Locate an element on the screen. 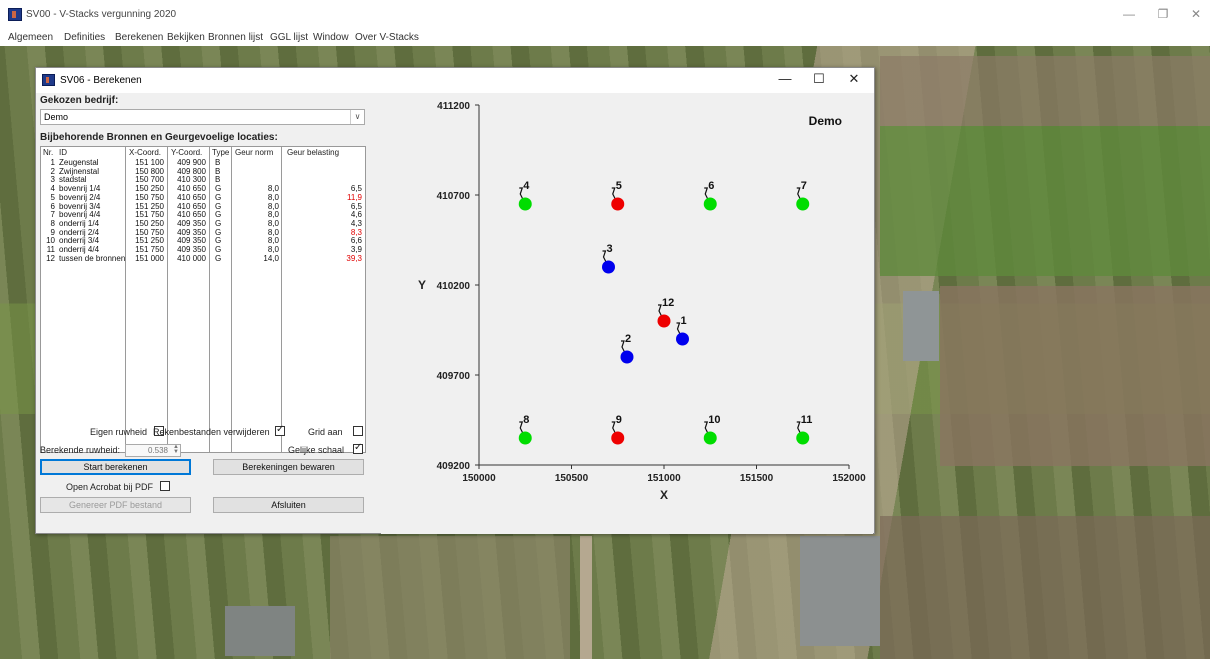  cell-load: 11,9 is located at coordinates (354, 197).